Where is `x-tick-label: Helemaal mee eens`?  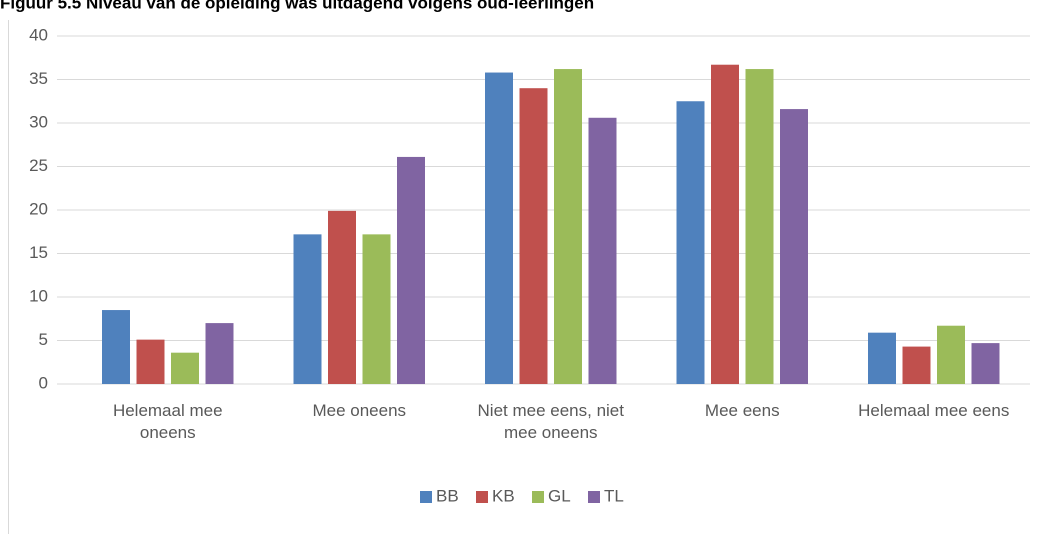 x-tick-label: Helemaal mee eens is located at coordinates (934, 410).